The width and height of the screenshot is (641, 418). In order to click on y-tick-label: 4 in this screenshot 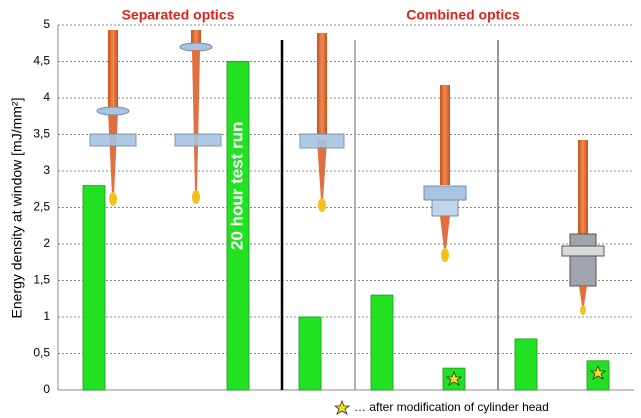, I will do `click(46, 97)`.